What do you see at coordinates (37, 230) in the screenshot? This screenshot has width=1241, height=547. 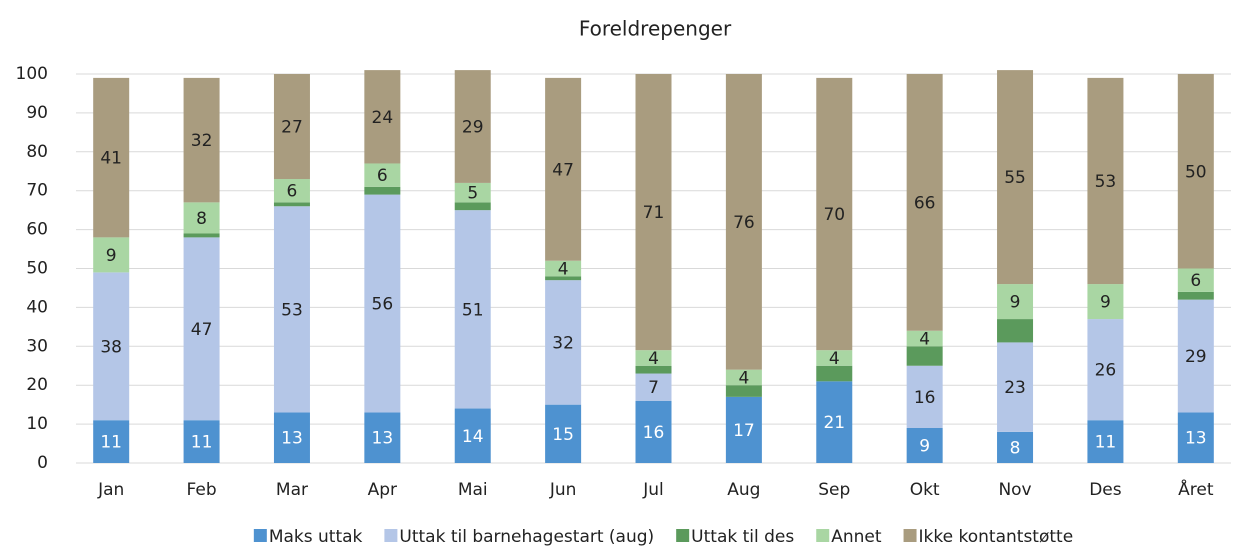 I see `y-tick-label: 60` at bounding box center [37, 230].